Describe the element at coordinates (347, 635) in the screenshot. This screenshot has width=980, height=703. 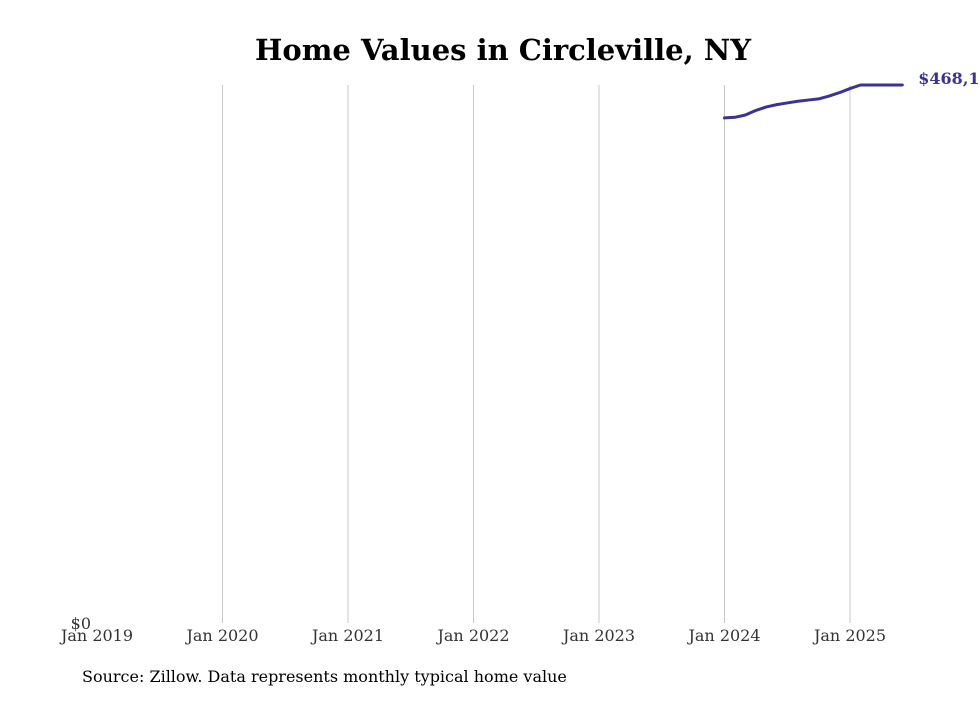
I see `x-tick-label: Jan 2021` at that location.